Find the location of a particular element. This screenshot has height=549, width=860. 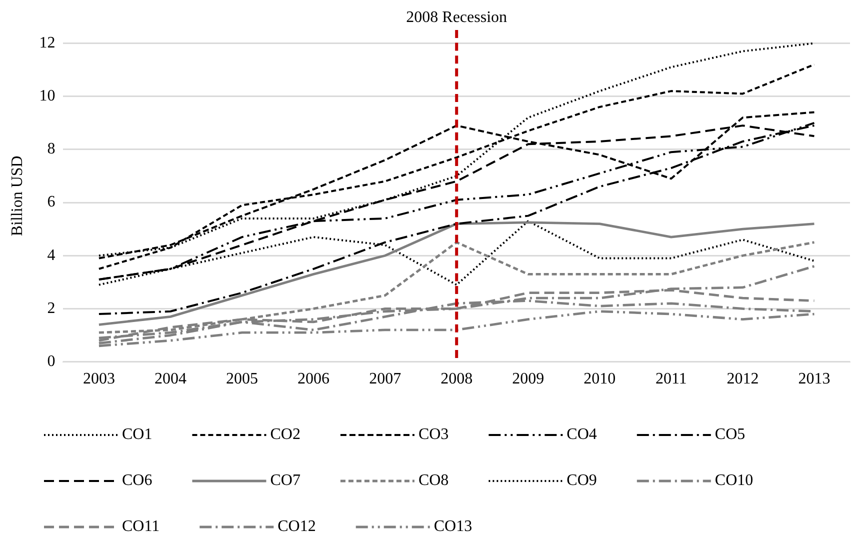

legend-label: CO8 is located at coordinates (433, 481).